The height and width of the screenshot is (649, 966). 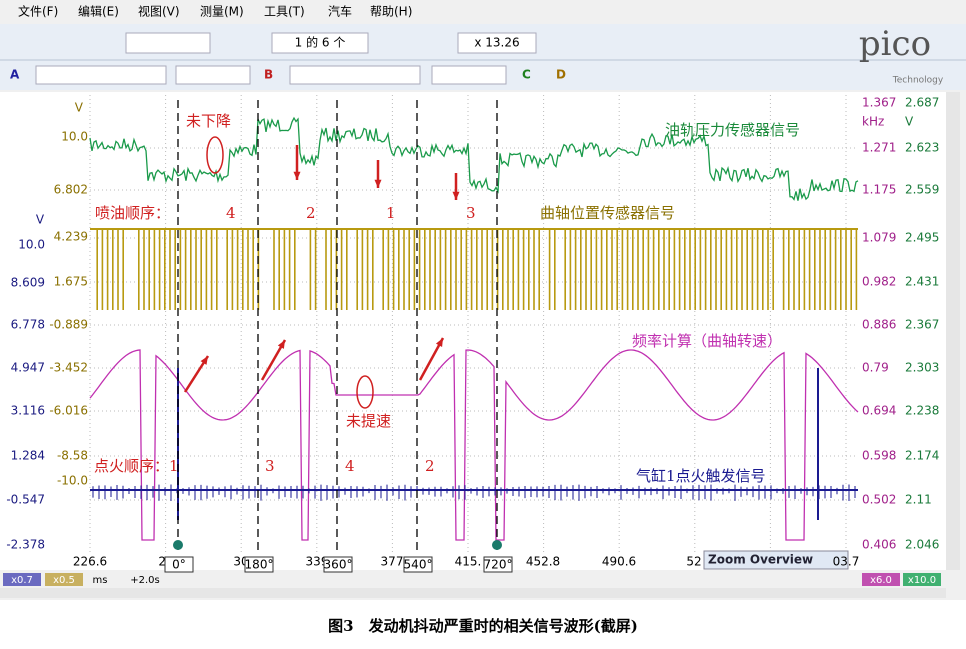 I want to click on y-axis-c-label: 0.406, so click(x=879, y=545).